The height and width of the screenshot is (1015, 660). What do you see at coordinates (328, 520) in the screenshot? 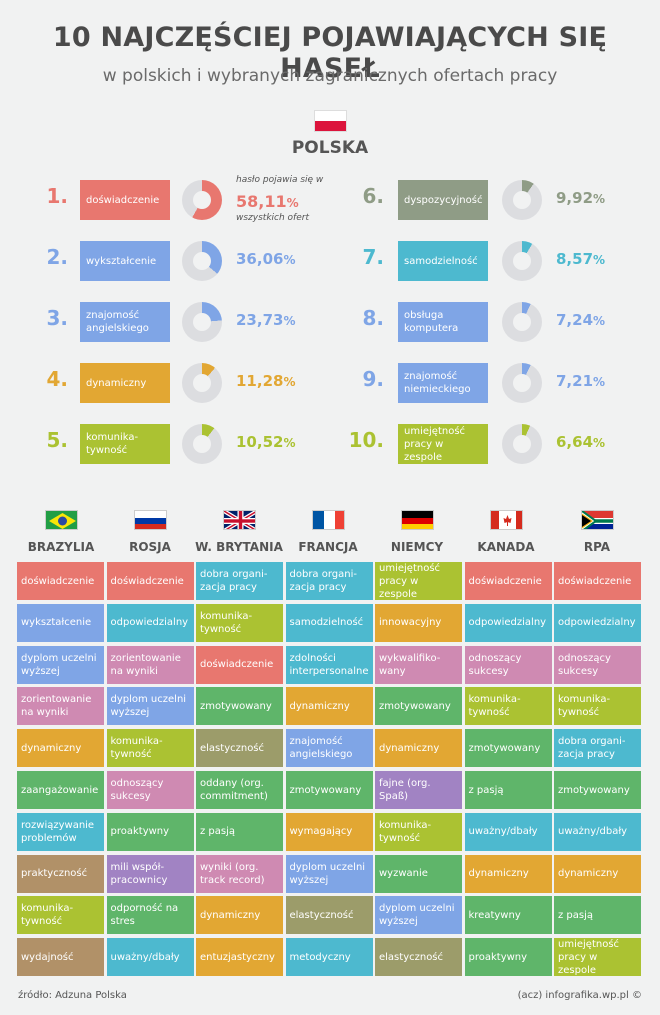
I see `france-flag` at bounding box center [328, 520].